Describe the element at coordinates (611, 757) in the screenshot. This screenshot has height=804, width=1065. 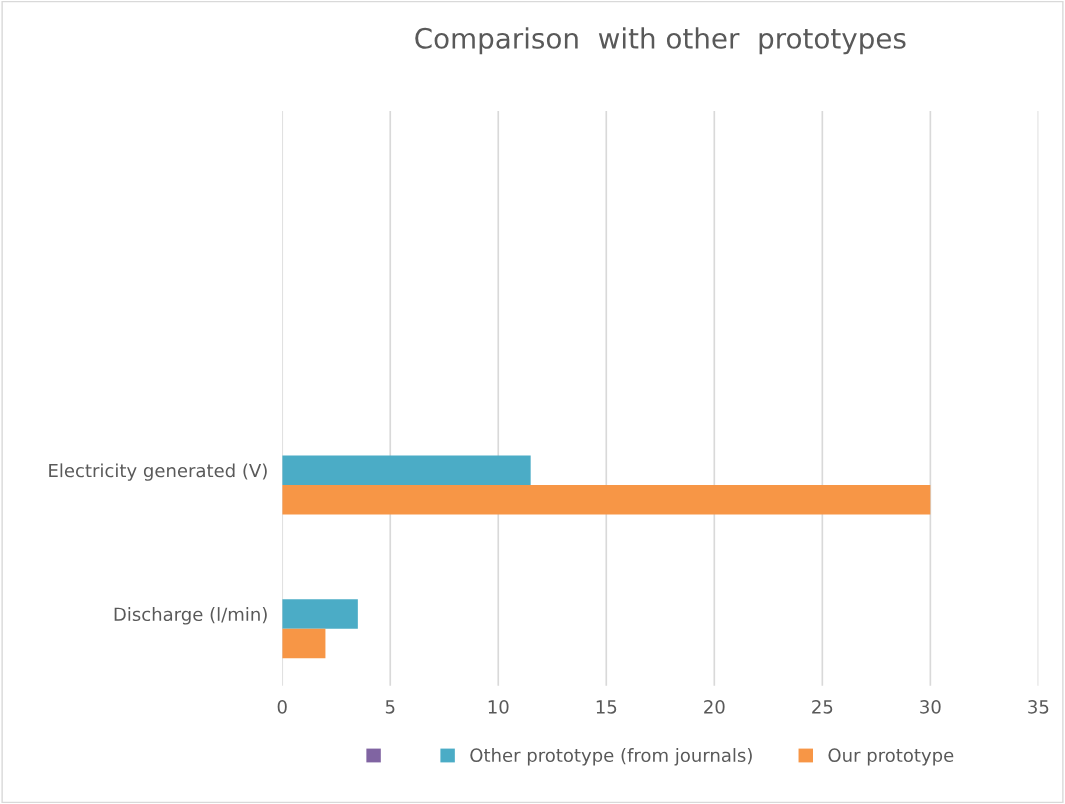
I see `legend-label: Other prototype (from journals)` at that location.